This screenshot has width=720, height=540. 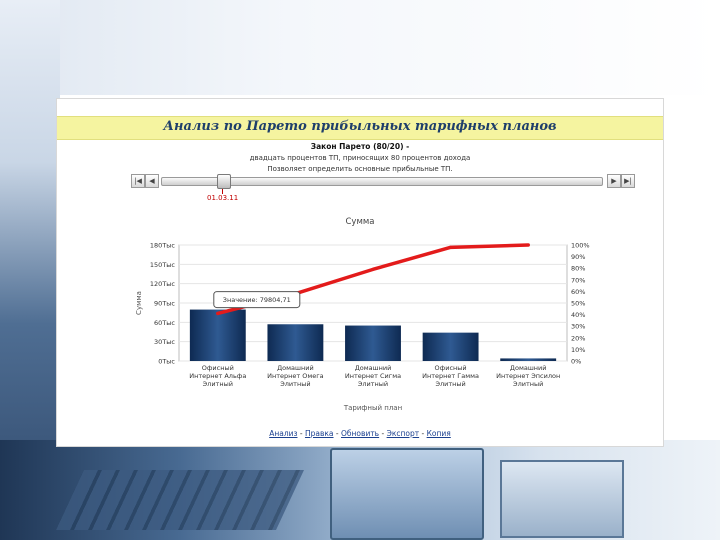 What do you see at coordinates (163, 246) in the screenshot?
I see `y-tick-label: 180Тыс` at bounding box center [163, 246].